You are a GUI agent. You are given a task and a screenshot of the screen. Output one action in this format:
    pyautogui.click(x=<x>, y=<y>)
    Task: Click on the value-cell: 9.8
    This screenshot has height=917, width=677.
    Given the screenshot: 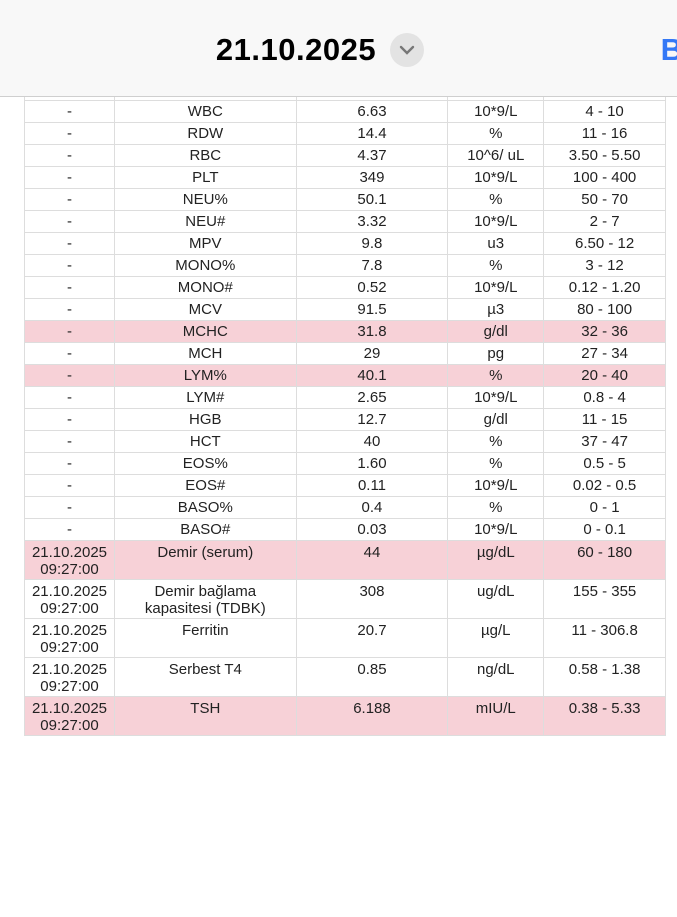 What is the action you would take?
    pyautogui.click(x=372, y=243)
    